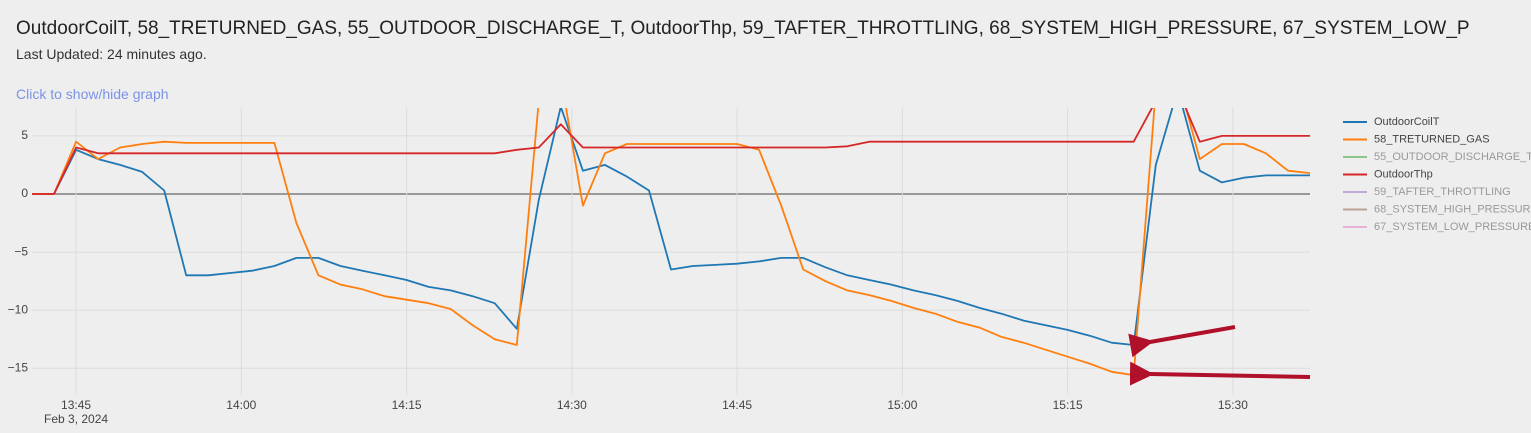  I want to click on legend-label: 55_OUTDOOR_DISCHARGE_T, so click(1452, 157).